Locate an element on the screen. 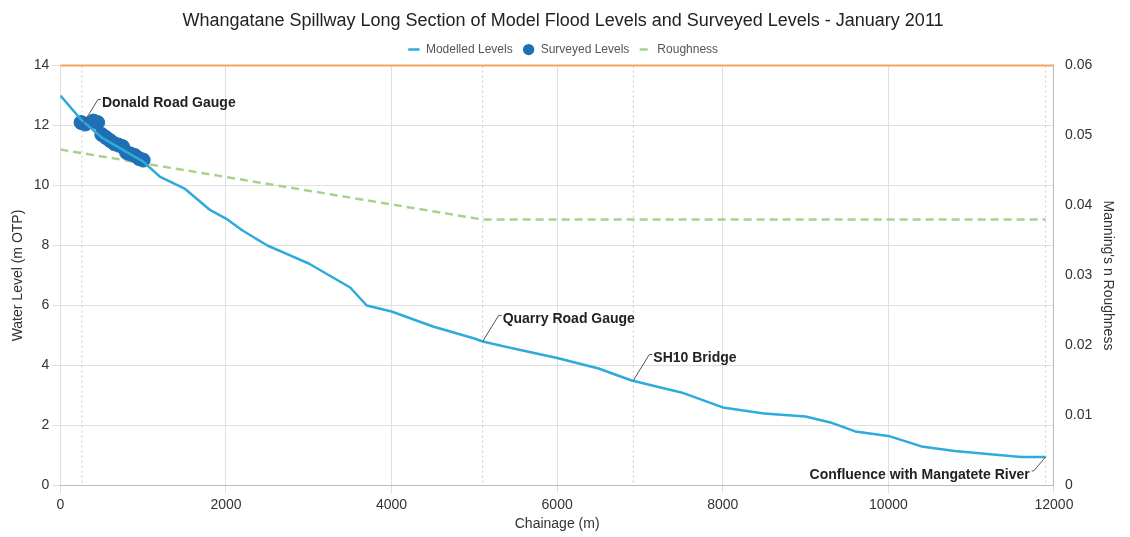  y-tick-label: 10 is located at coordinates (41, 184).